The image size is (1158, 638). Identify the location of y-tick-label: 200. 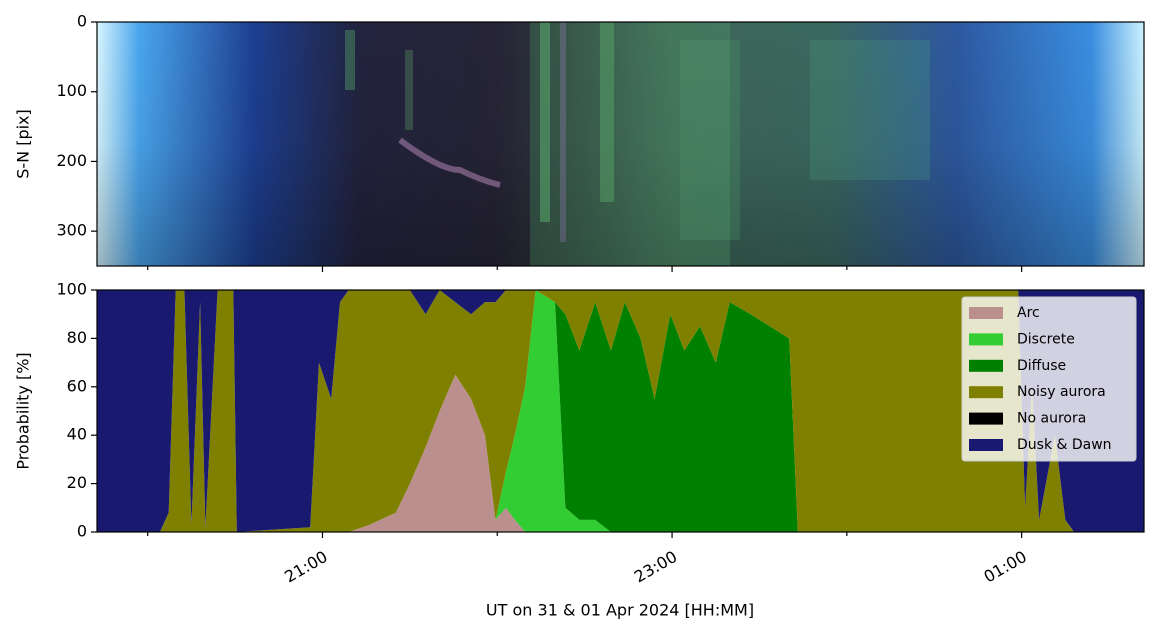
(71, 160).